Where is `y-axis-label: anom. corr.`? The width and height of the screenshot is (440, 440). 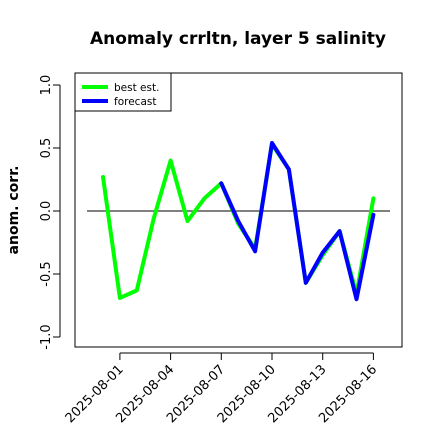 y-axis-label: anom. corr. is located at coordinates (14, 210).